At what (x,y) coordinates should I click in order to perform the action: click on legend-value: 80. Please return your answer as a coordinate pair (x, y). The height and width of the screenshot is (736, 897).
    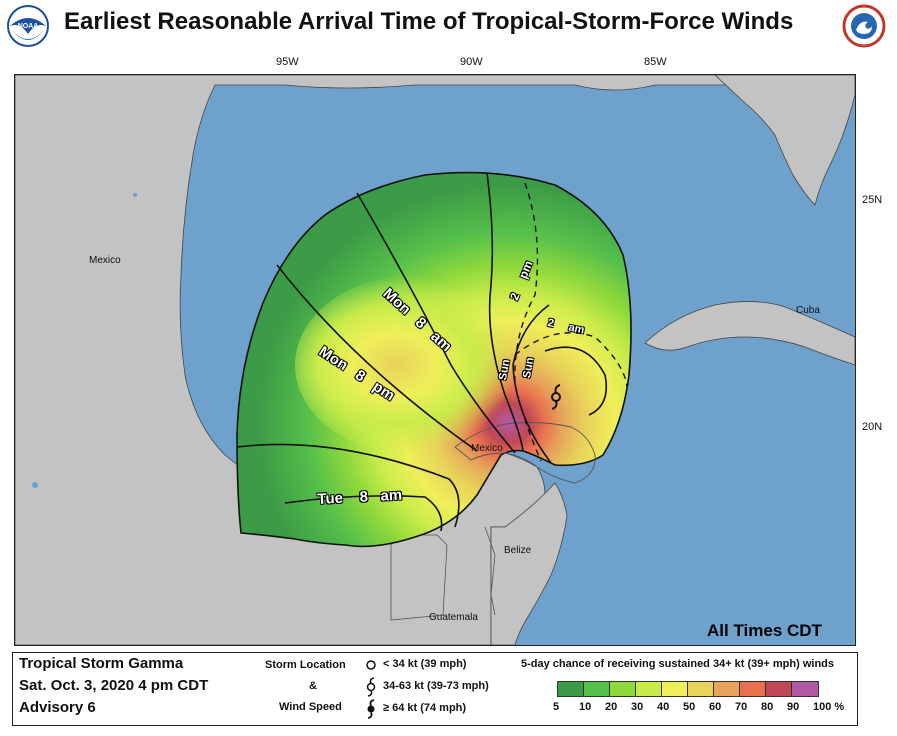
    Looking at the image, I should click on (767, 707).